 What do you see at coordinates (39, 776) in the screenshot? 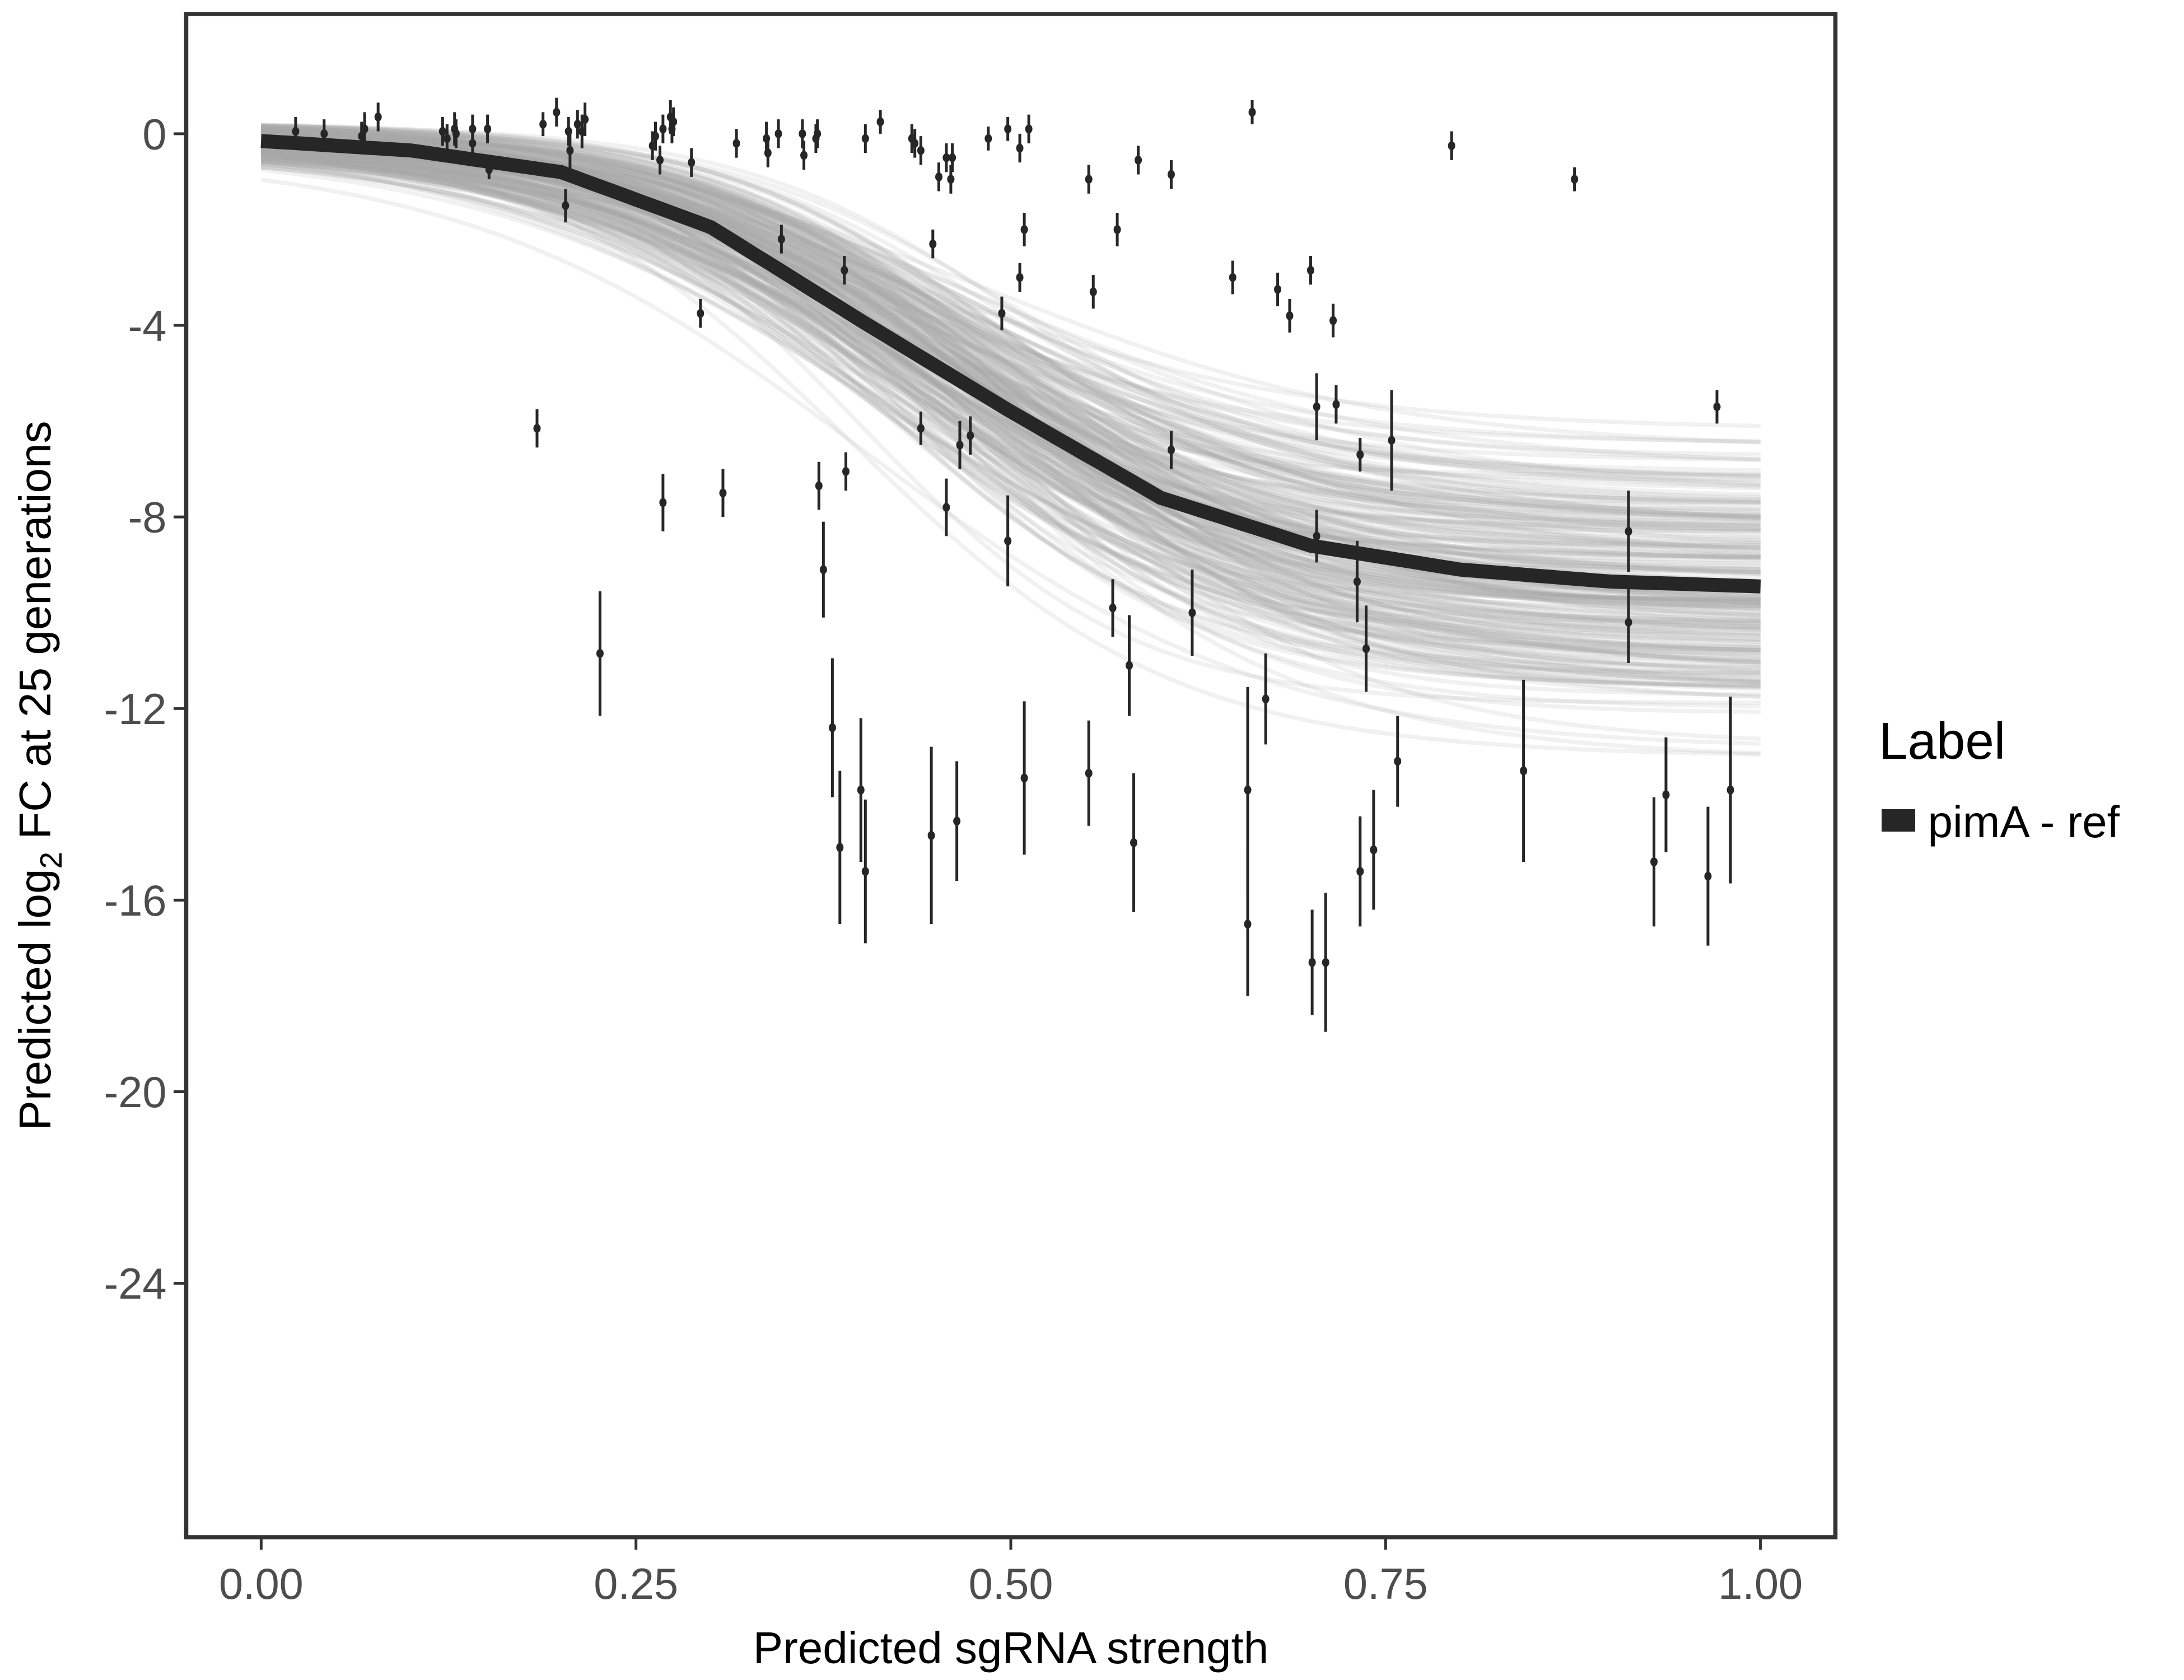
I see `y-axis-label: Predicted log2 FC at 25 generations` at bounding box center [39, 776].